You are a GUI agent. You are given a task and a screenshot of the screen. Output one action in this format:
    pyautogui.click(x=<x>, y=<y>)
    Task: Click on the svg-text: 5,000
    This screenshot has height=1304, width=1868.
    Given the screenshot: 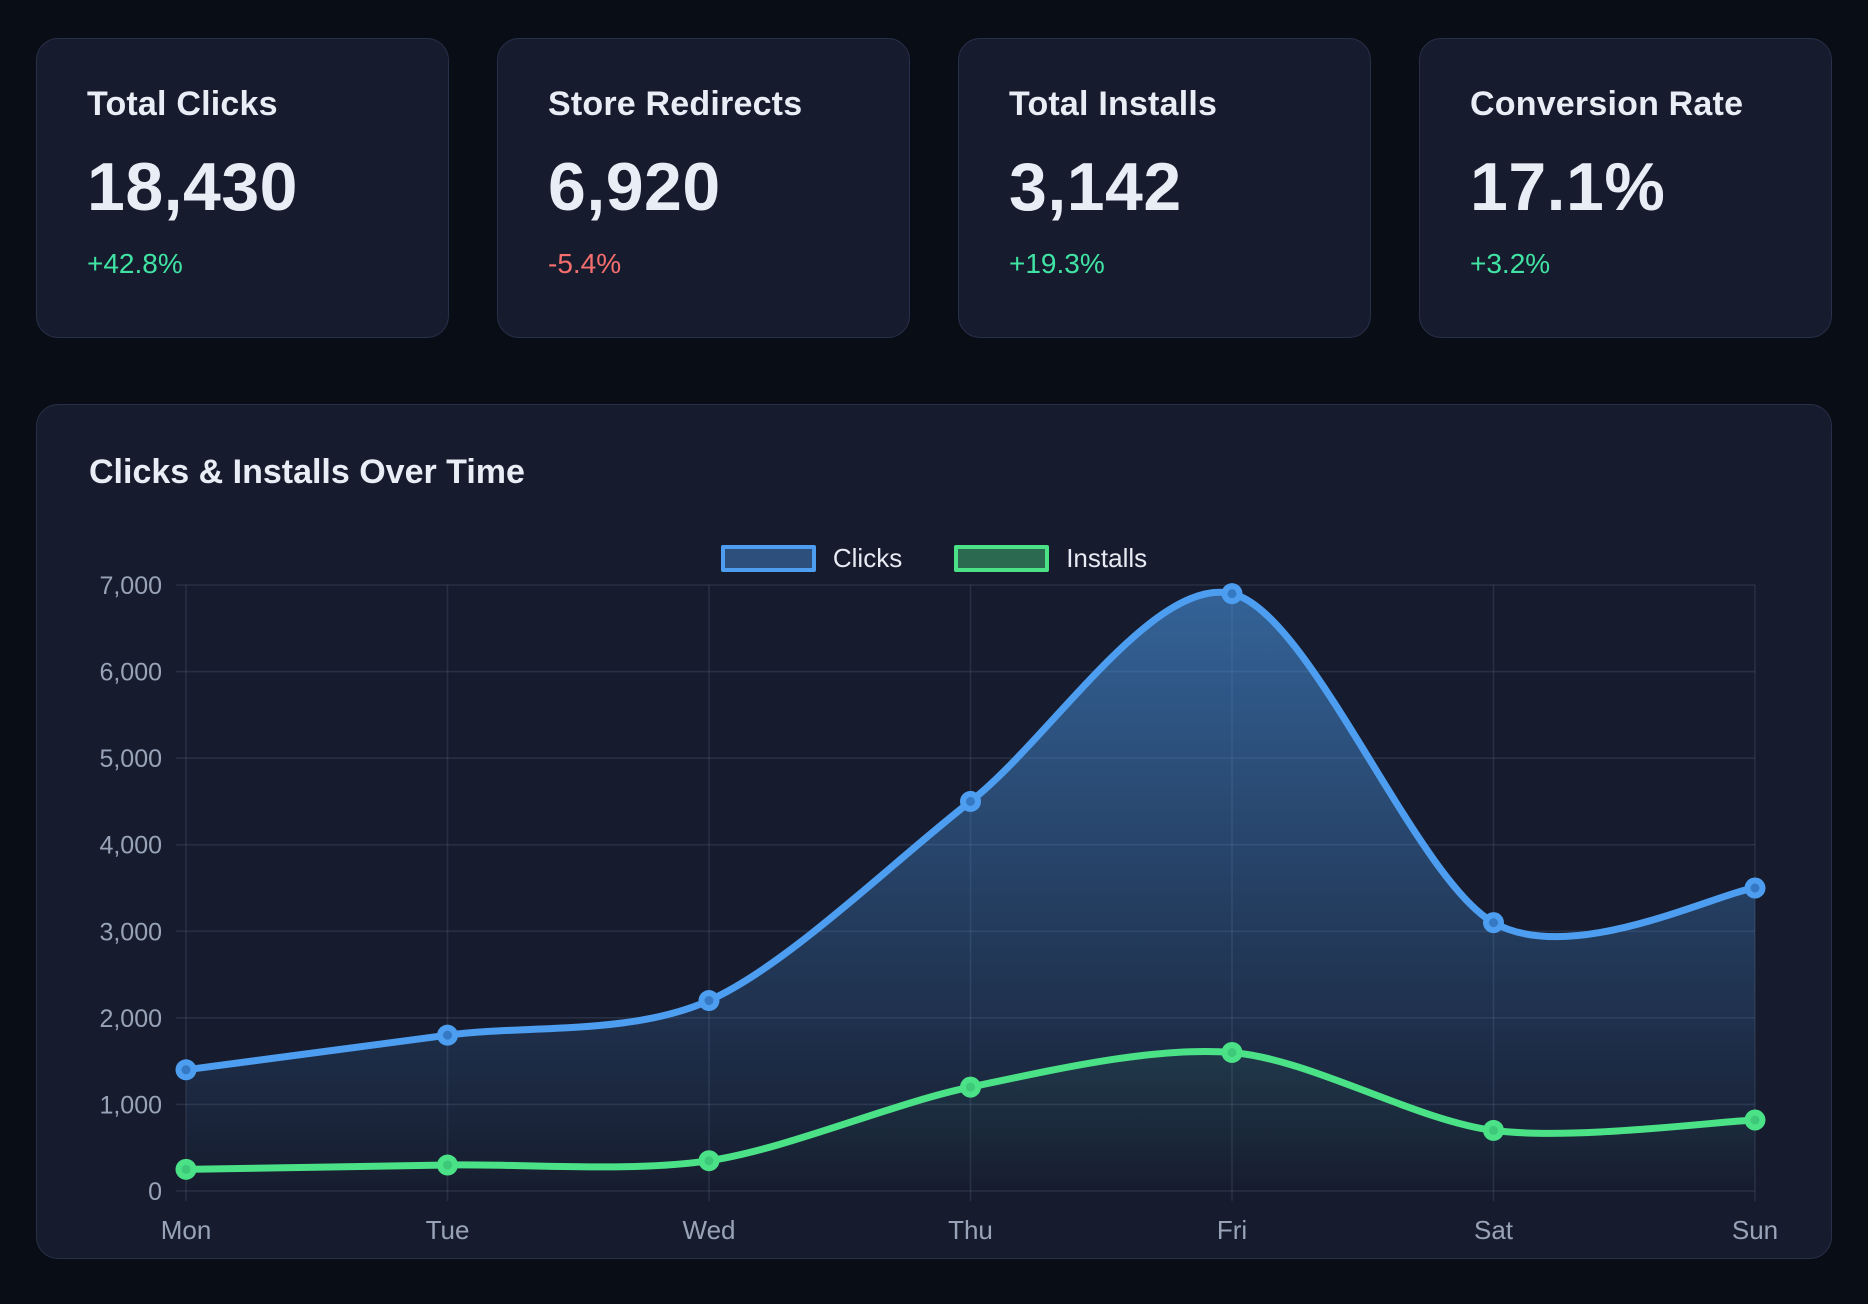 What is the action you would take?
    pyautogui.click(x=130, y=759)
    